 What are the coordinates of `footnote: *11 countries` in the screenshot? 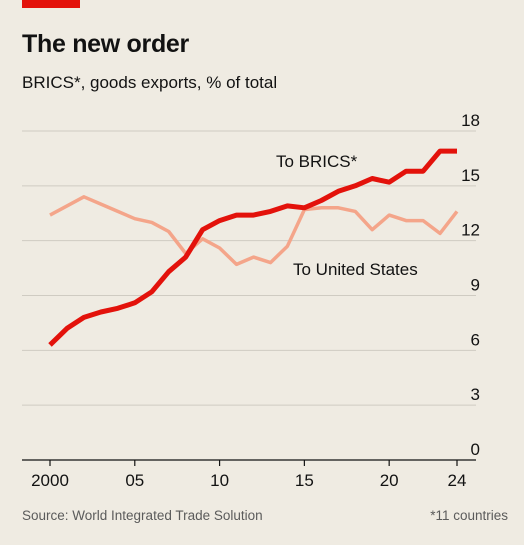 It's located at (469, 515).